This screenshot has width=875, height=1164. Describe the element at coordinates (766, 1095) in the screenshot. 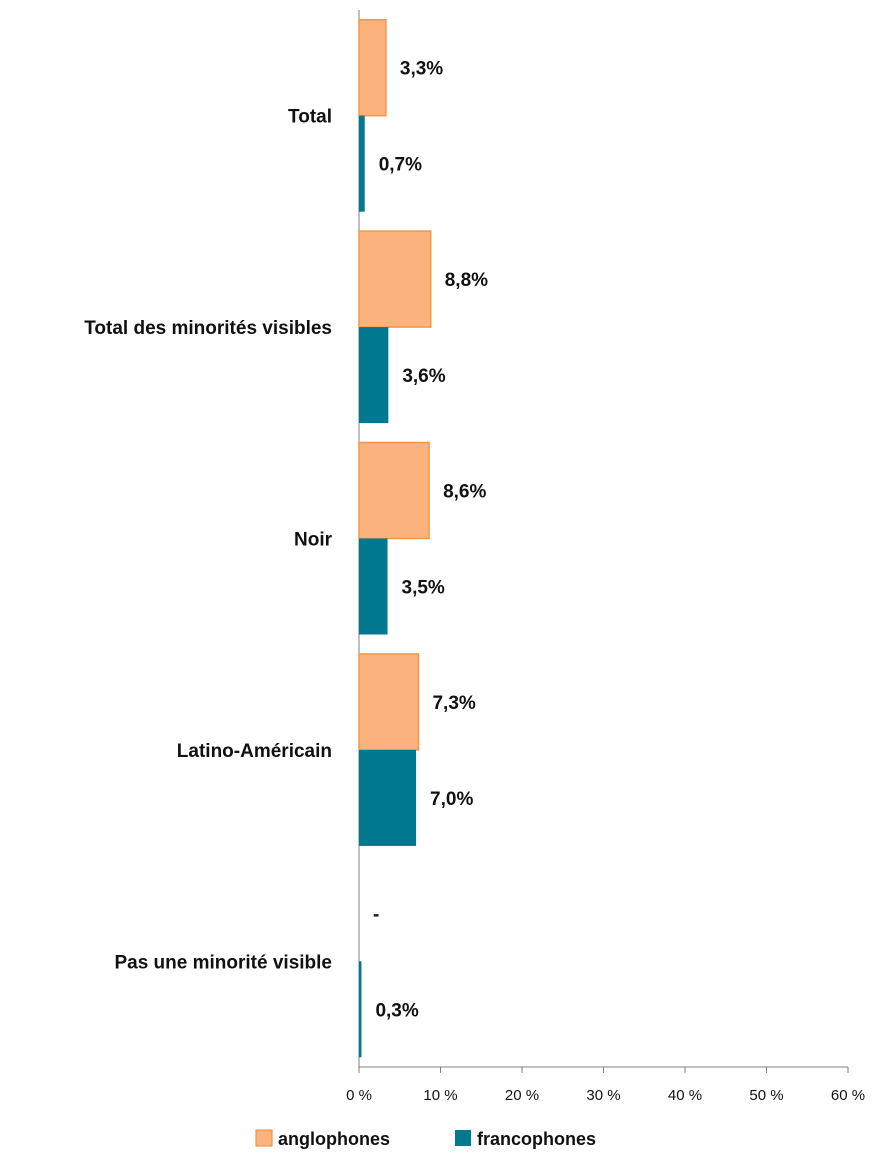

I see `x-tick-label: 50 %` at that location.